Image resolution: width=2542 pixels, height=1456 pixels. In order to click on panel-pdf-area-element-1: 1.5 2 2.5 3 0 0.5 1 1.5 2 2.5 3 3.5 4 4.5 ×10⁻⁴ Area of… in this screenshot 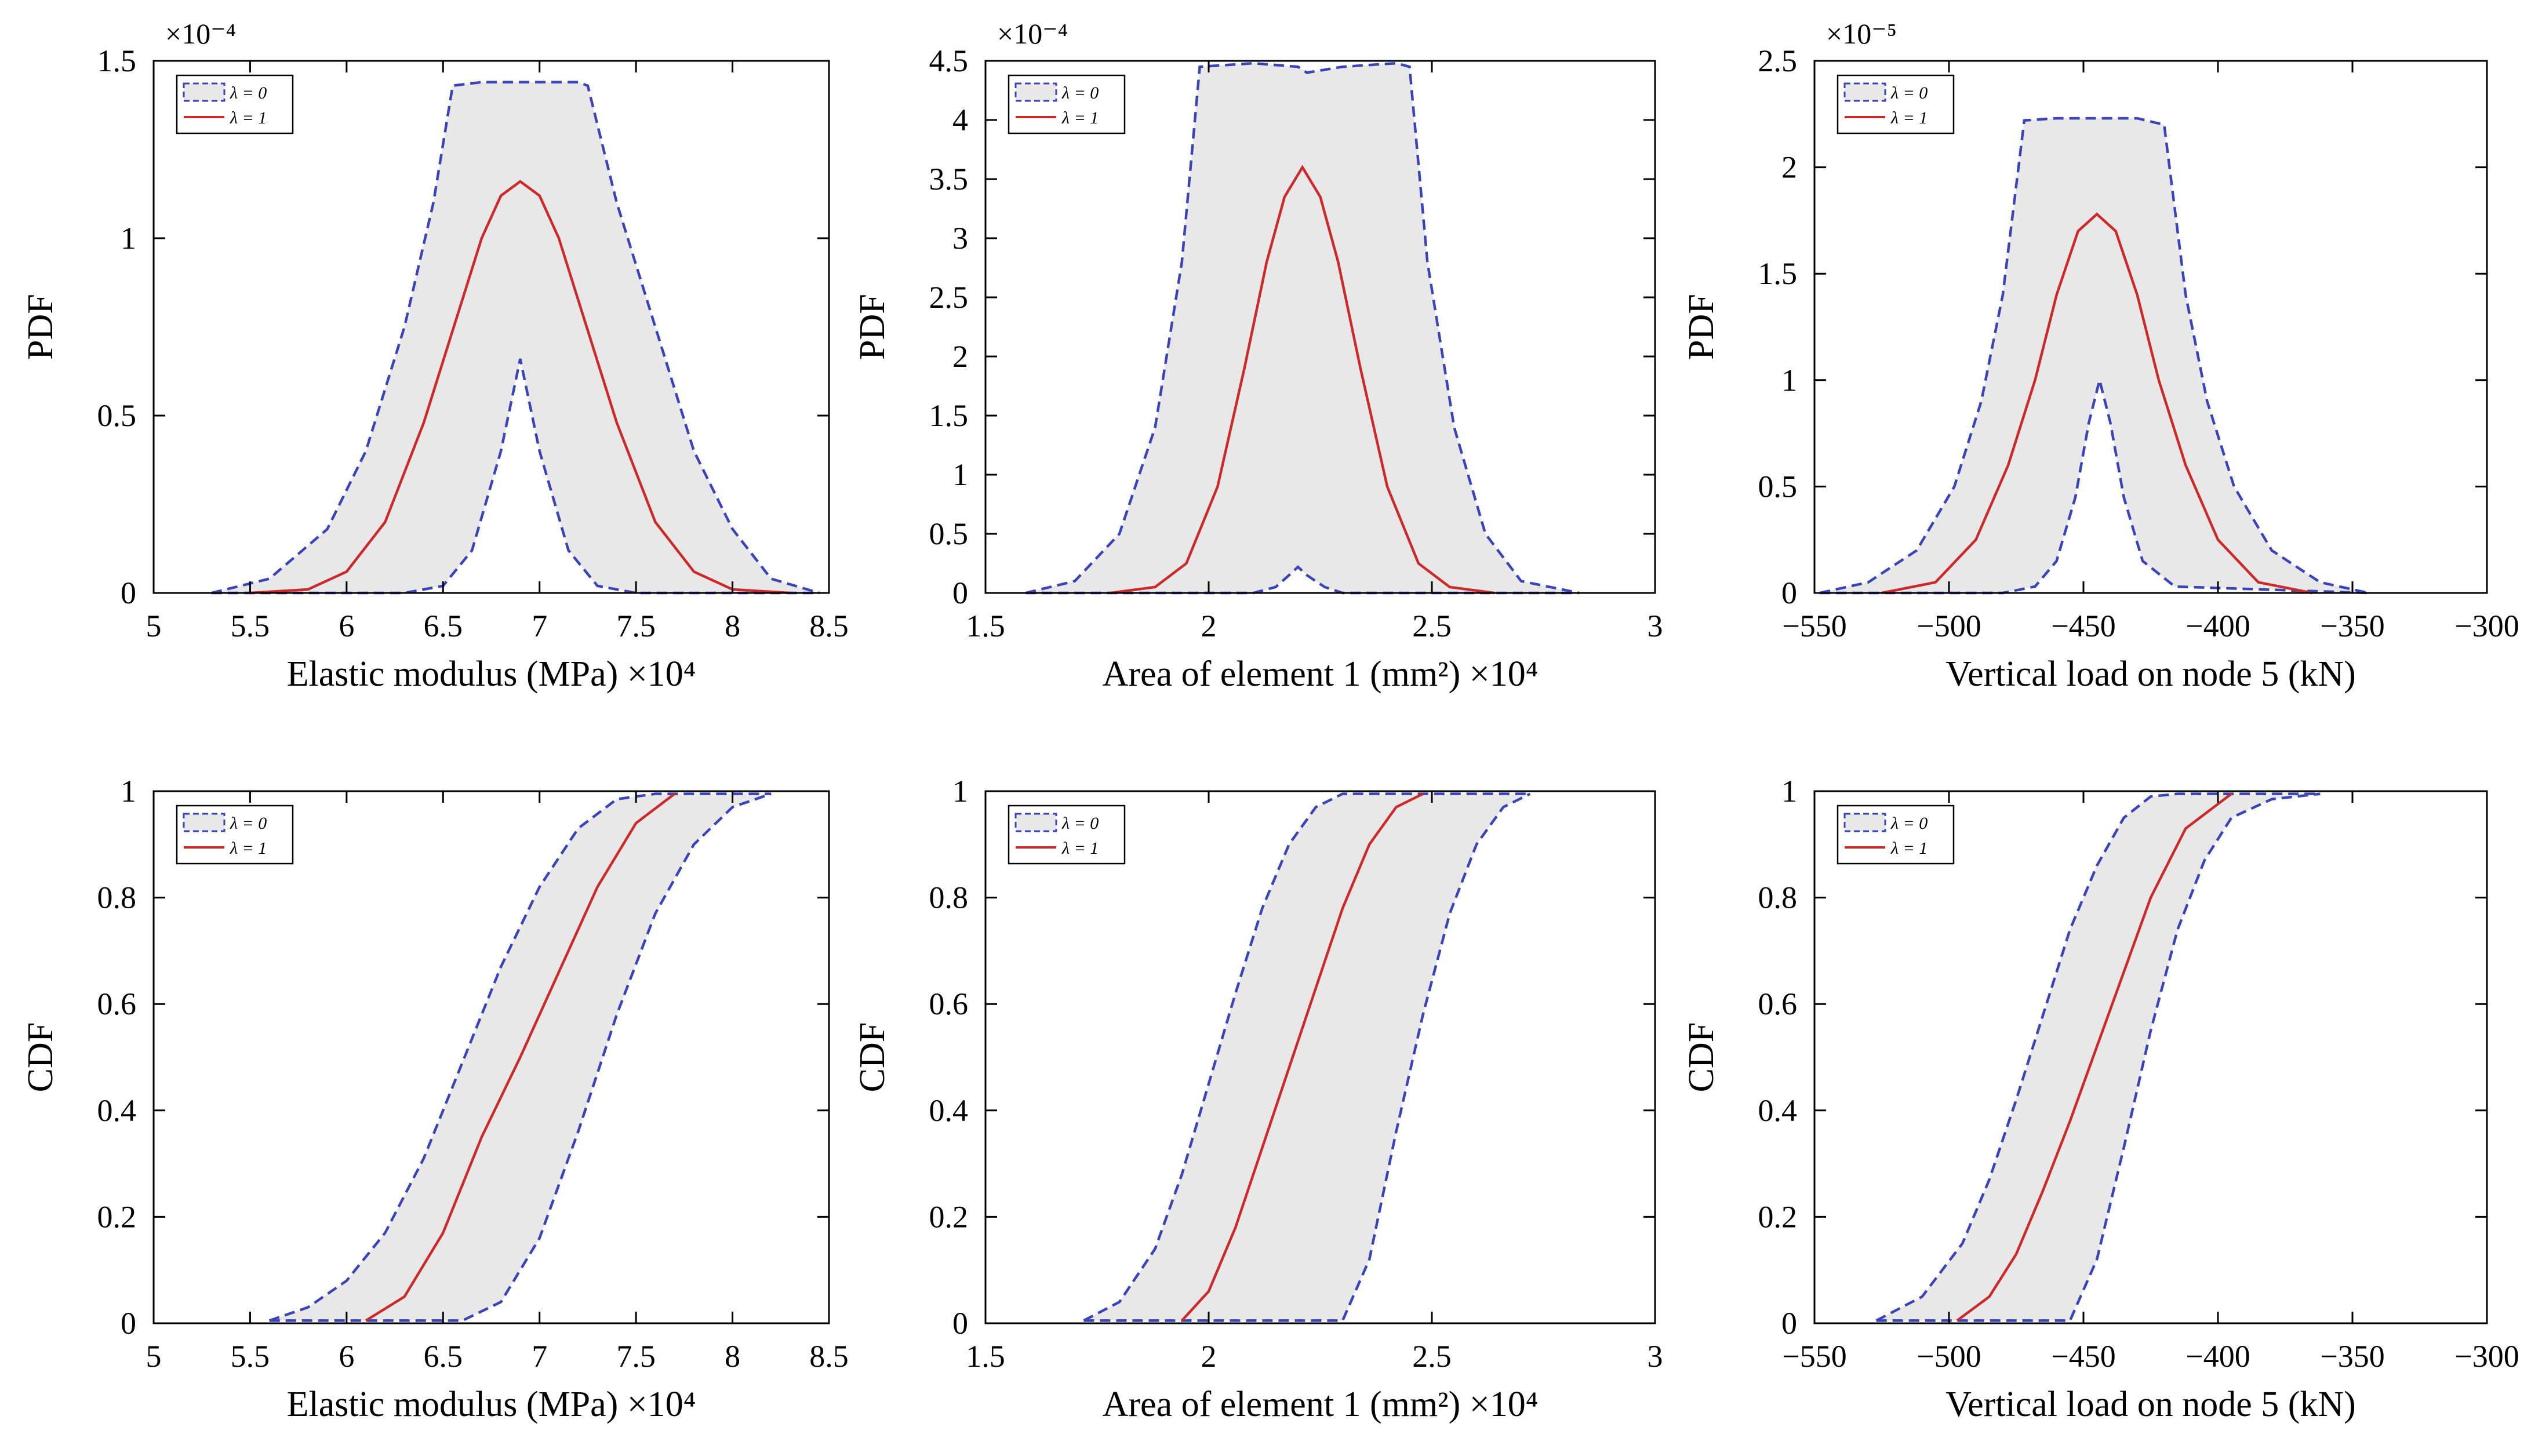, I will do `click(1258, 355)`.